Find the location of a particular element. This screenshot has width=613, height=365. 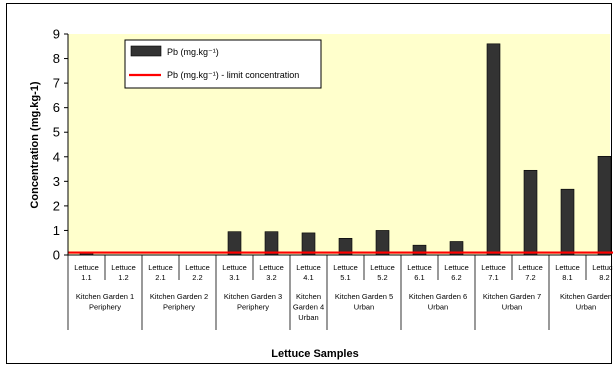

group-label: Kitchen Garden 7 is located at coordinates (512, 296).